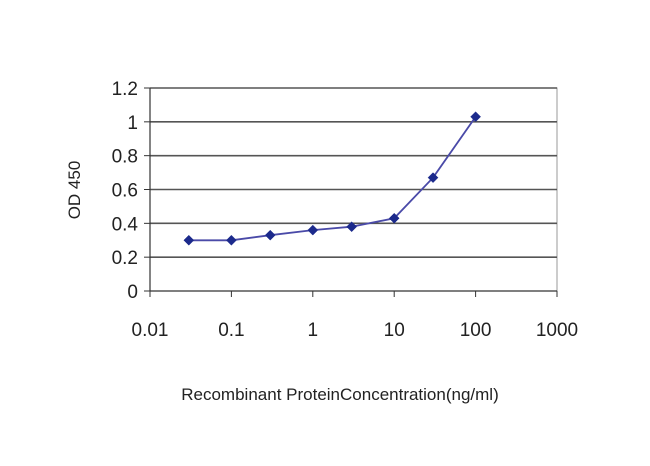 The height and width of the screenshot is (466, 650). Describe the element at coordinates (125, 258) in the screenshot. I see `y-tick-label: 0.2` at that location.